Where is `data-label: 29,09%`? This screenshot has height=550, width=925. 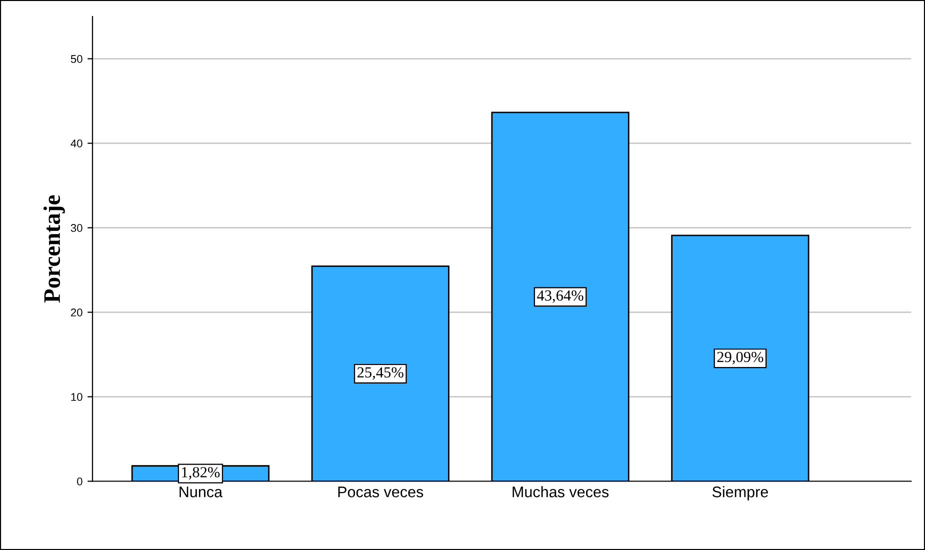 data-label: 29,09% is located at coordinates (740, 358).